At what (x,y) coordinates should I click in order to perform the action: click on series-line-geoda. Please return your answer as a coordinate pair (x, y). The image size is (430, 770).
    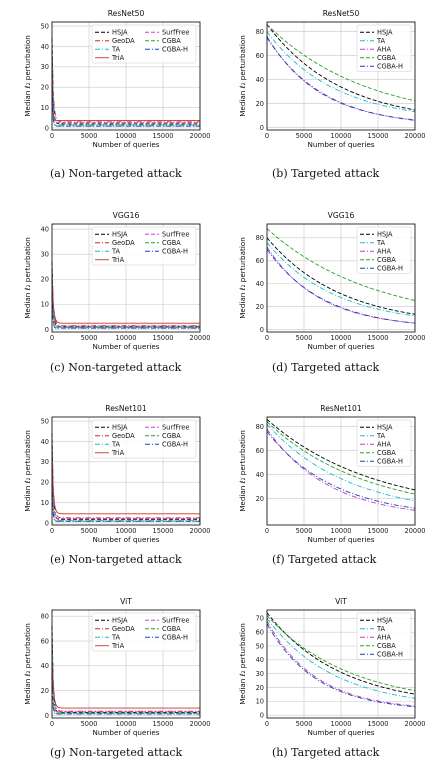
    Looking at the image, I should click on (125, 298).